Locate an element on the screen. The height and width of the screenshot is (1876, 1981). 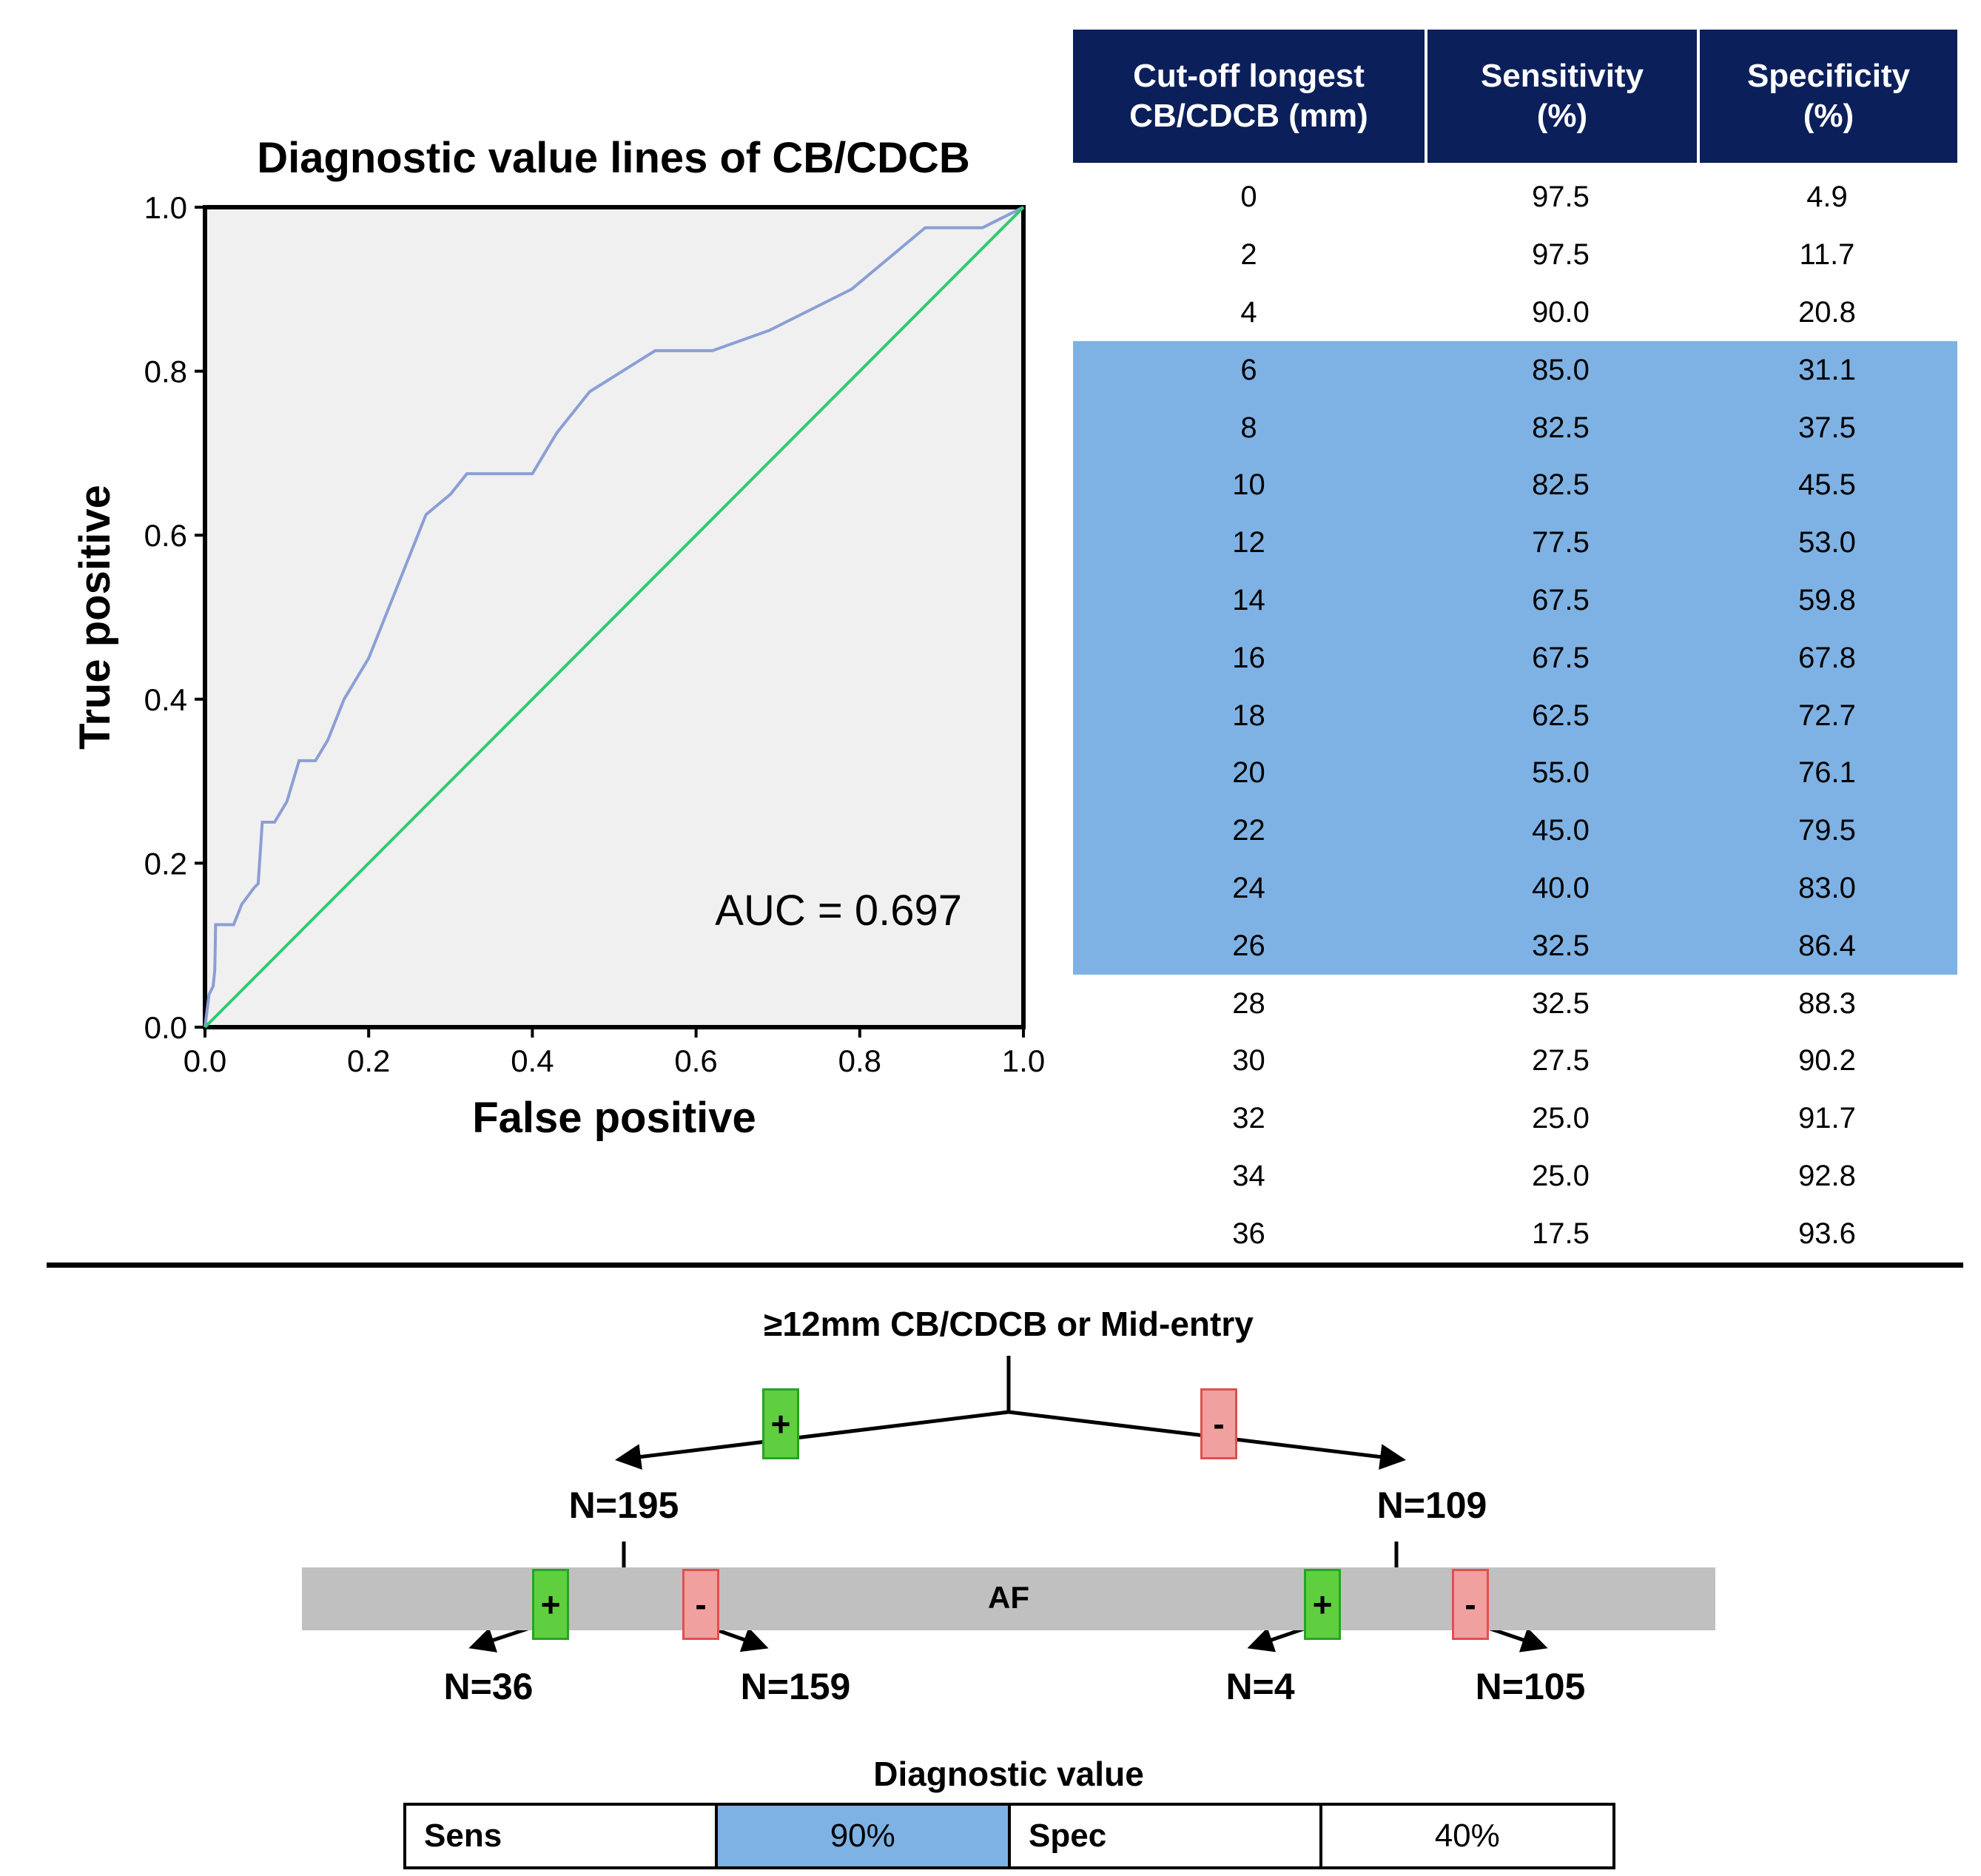
cell-specificity: 72.7 is located at coordinates (1827, 715).